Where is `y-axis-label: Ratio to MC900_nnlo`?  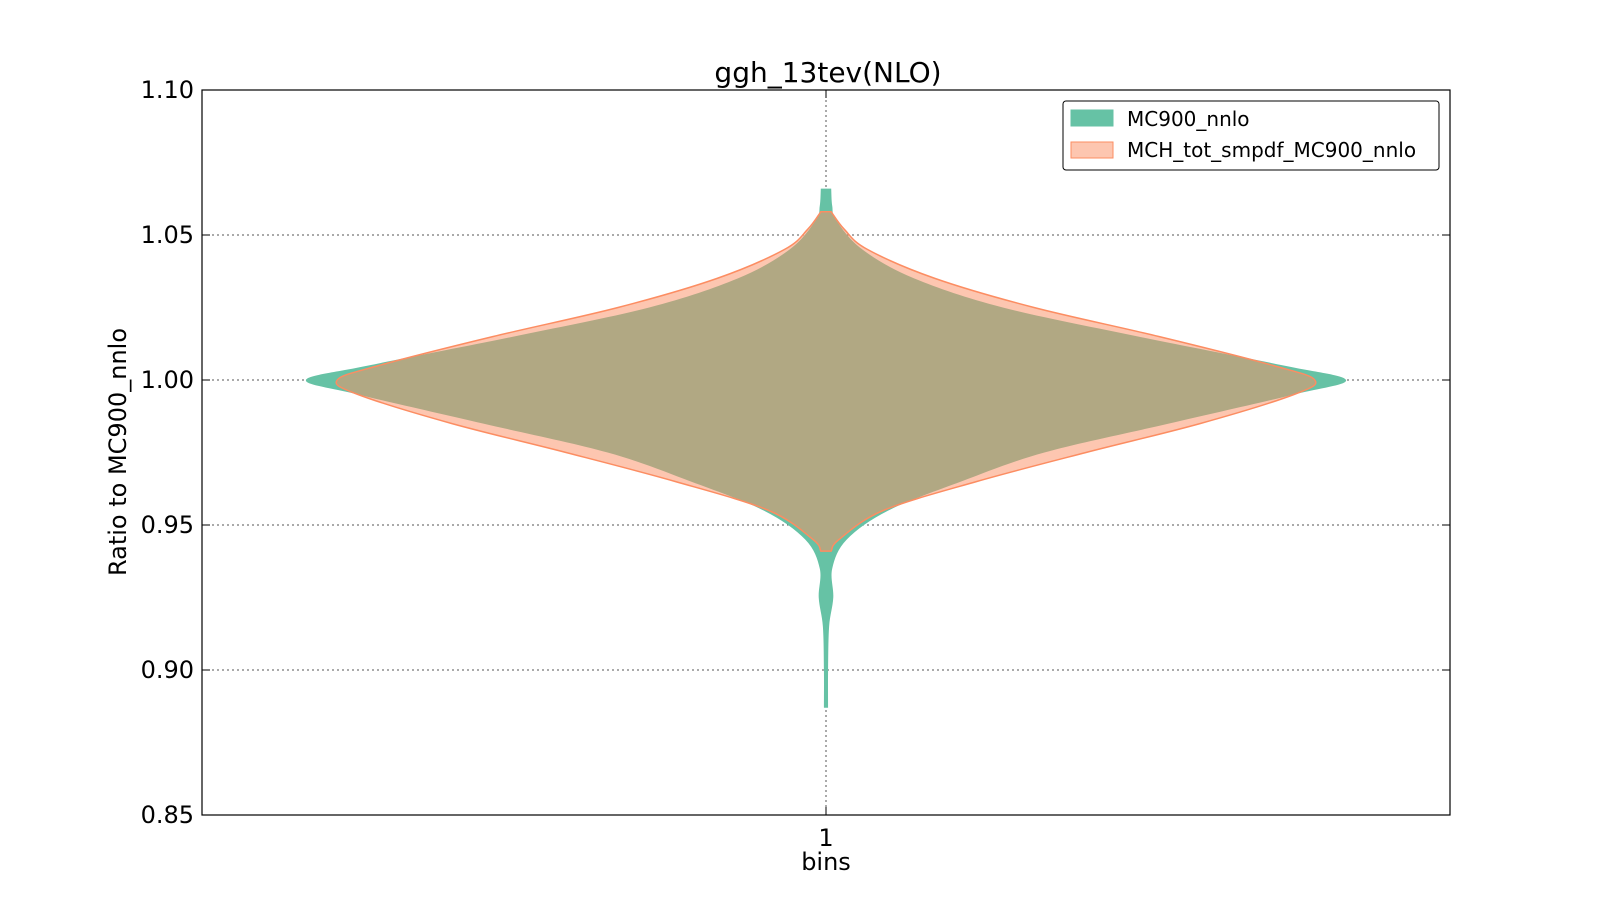 y-axis-label: Ratio to MC900_nnlo is located at coordinates (118, 452).